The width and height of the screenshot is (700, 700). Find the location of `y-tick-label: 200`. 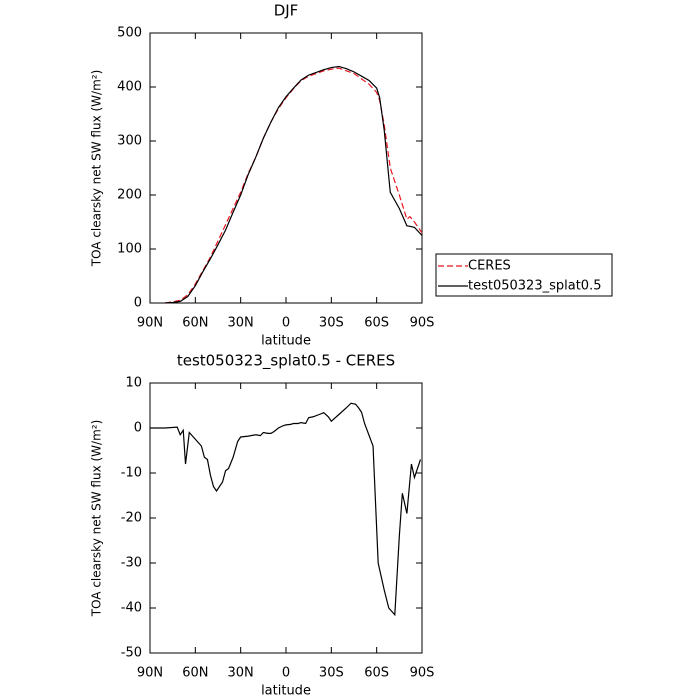

y-tick-label: 200 is located at coordinates (129, 195).